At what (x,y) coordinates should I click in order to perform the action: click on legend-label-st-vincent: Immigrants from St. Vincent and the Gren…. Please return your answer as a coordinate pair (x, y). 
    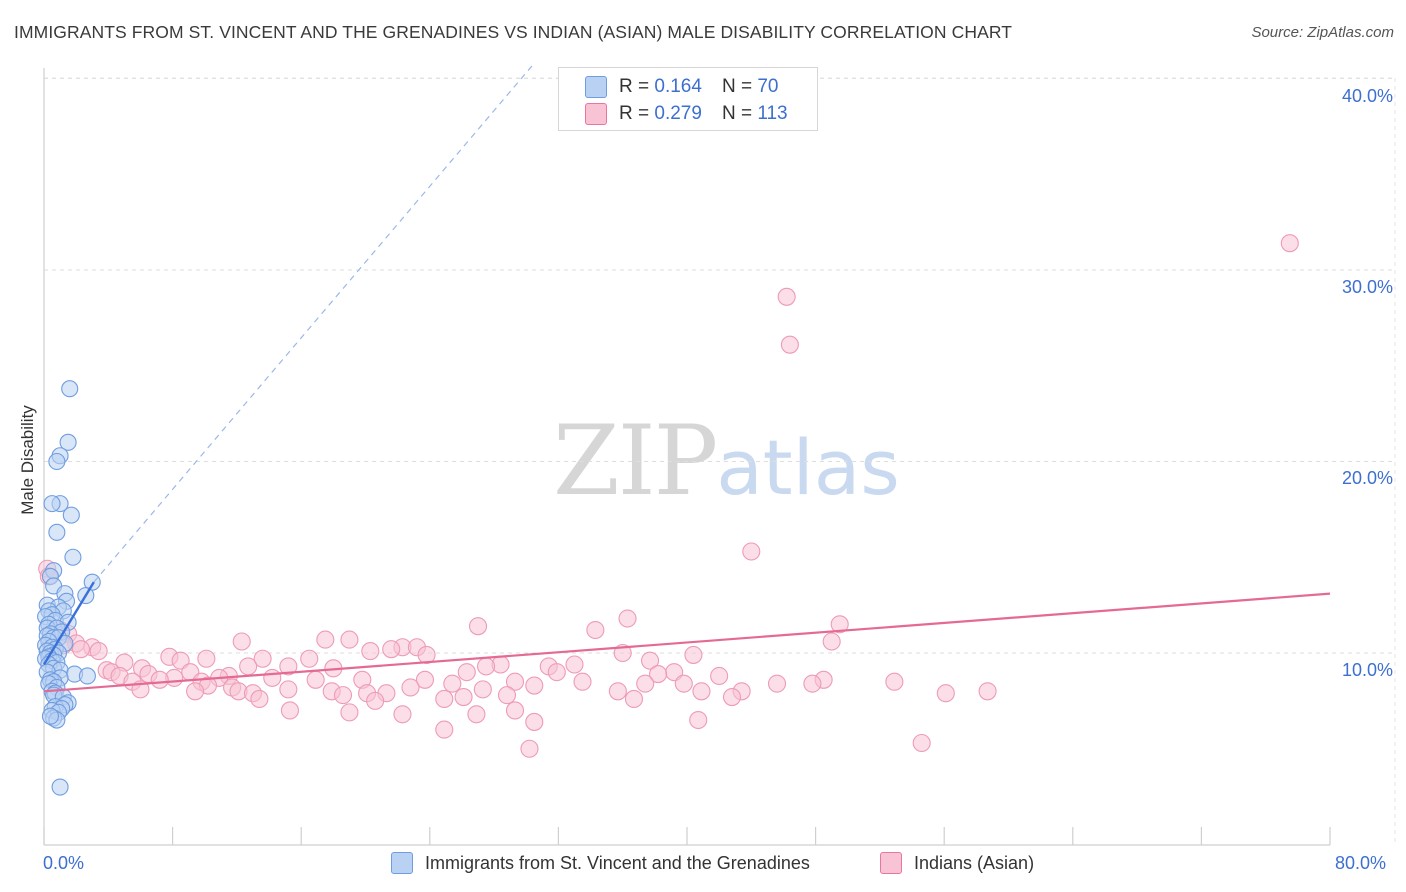
    Looking at the image, I should click on (617, 862).